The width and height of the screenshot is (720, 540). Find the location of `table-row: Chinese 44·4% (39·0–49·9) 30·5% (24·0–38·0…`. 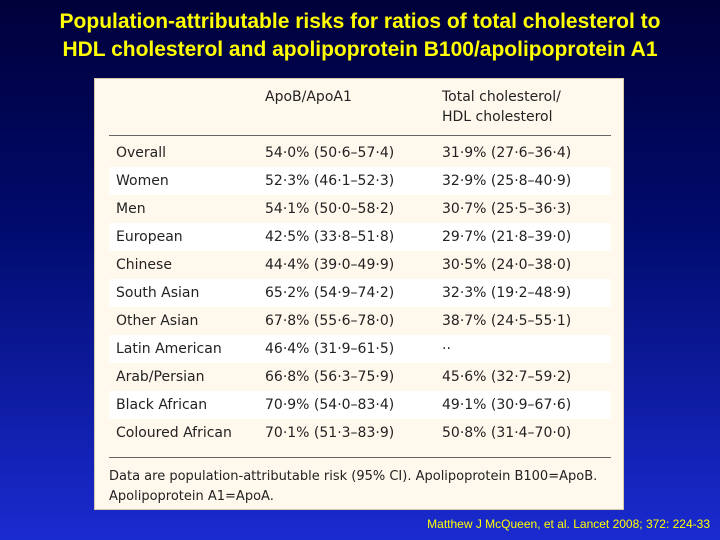

table-row: Chinese 44·4% (39·0–49·9) 30·5% (24·0–38·0… is located at coordinates (360, 265).